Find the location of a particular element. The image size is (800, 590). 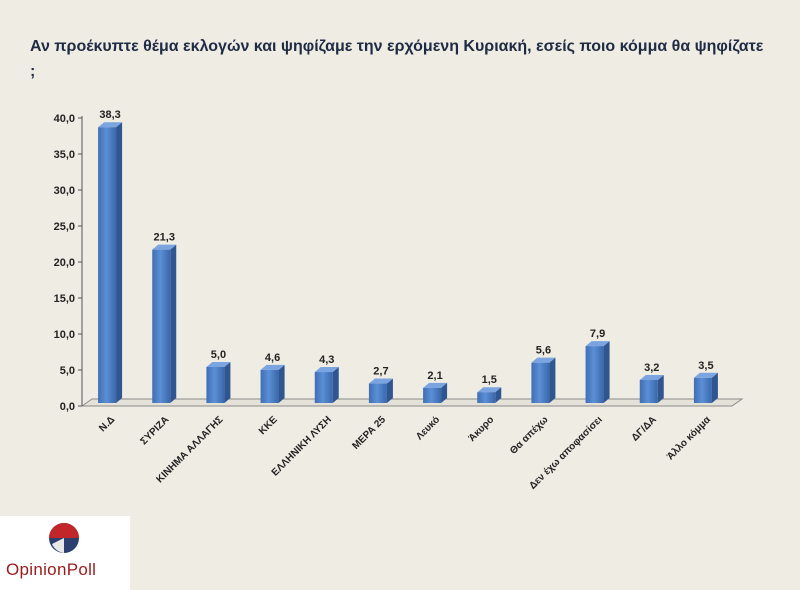

data-label: 7,9 is located at coordinates (597, 334).